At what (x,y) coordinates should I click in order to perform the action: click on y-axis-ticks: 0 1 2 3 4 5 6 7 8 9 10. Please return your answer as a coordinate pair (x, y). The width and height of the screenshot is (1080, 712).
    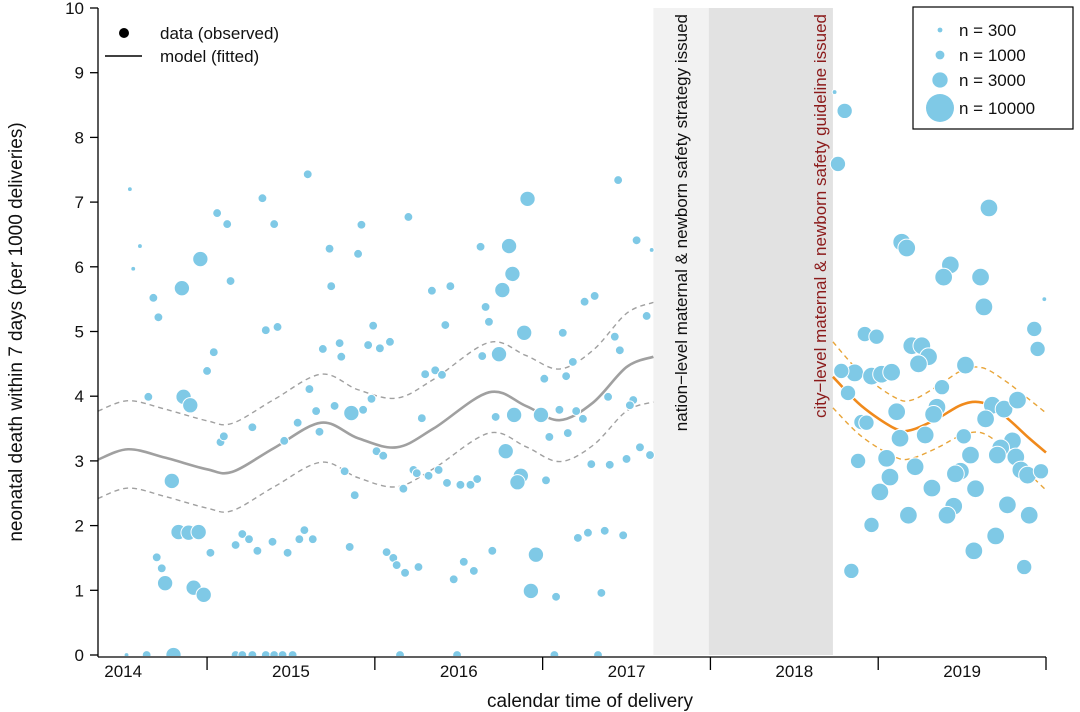
    Looking at the image, I should click on (81, 332).